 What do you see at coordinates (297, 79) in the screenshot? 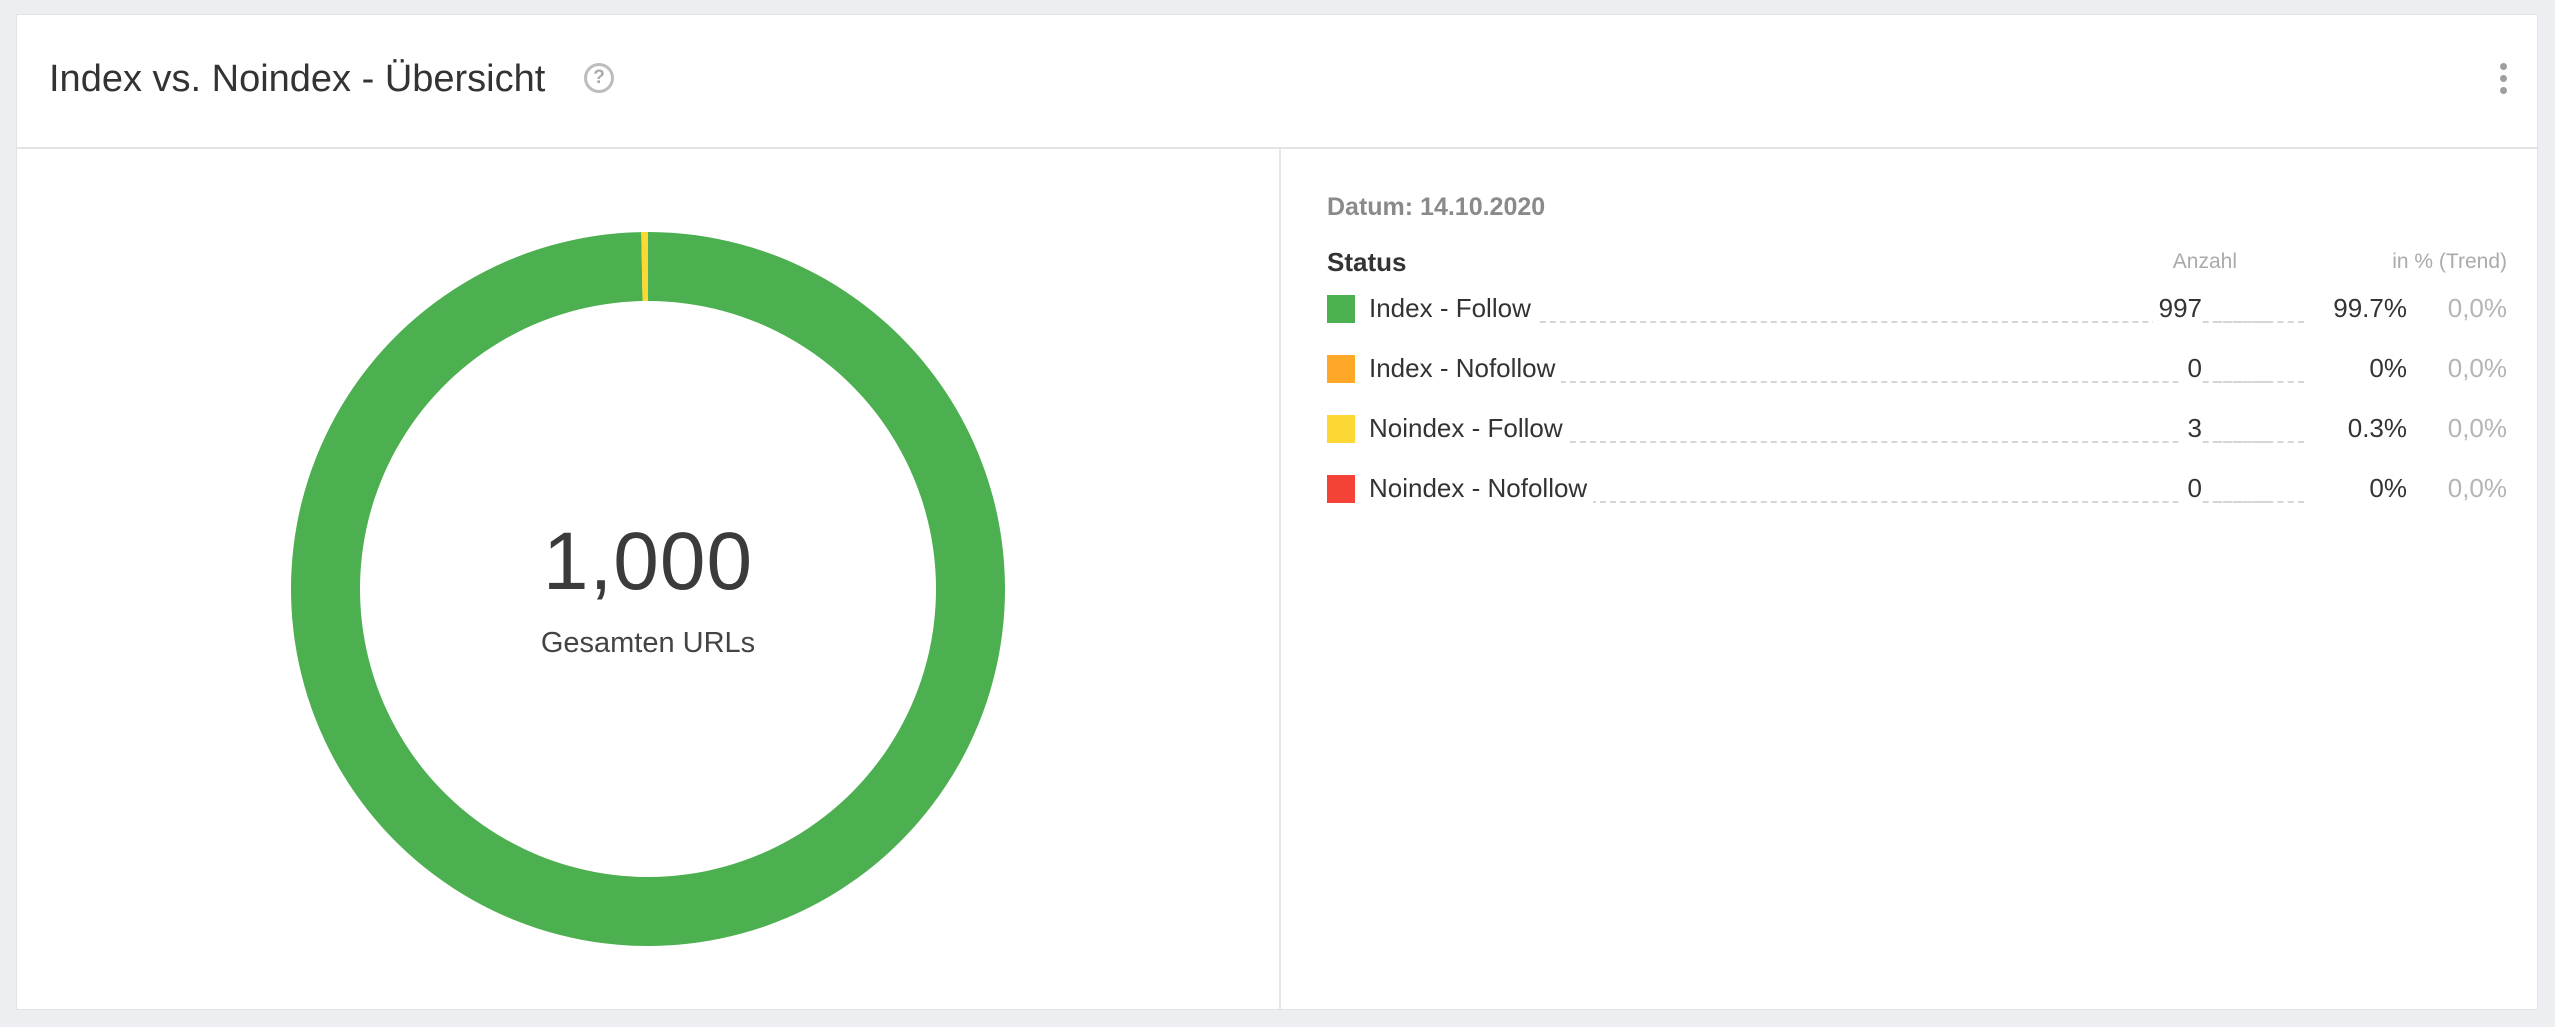
I see `card-title: Index vs. Noindex - Übersicht` at bounding box center [297, 79].